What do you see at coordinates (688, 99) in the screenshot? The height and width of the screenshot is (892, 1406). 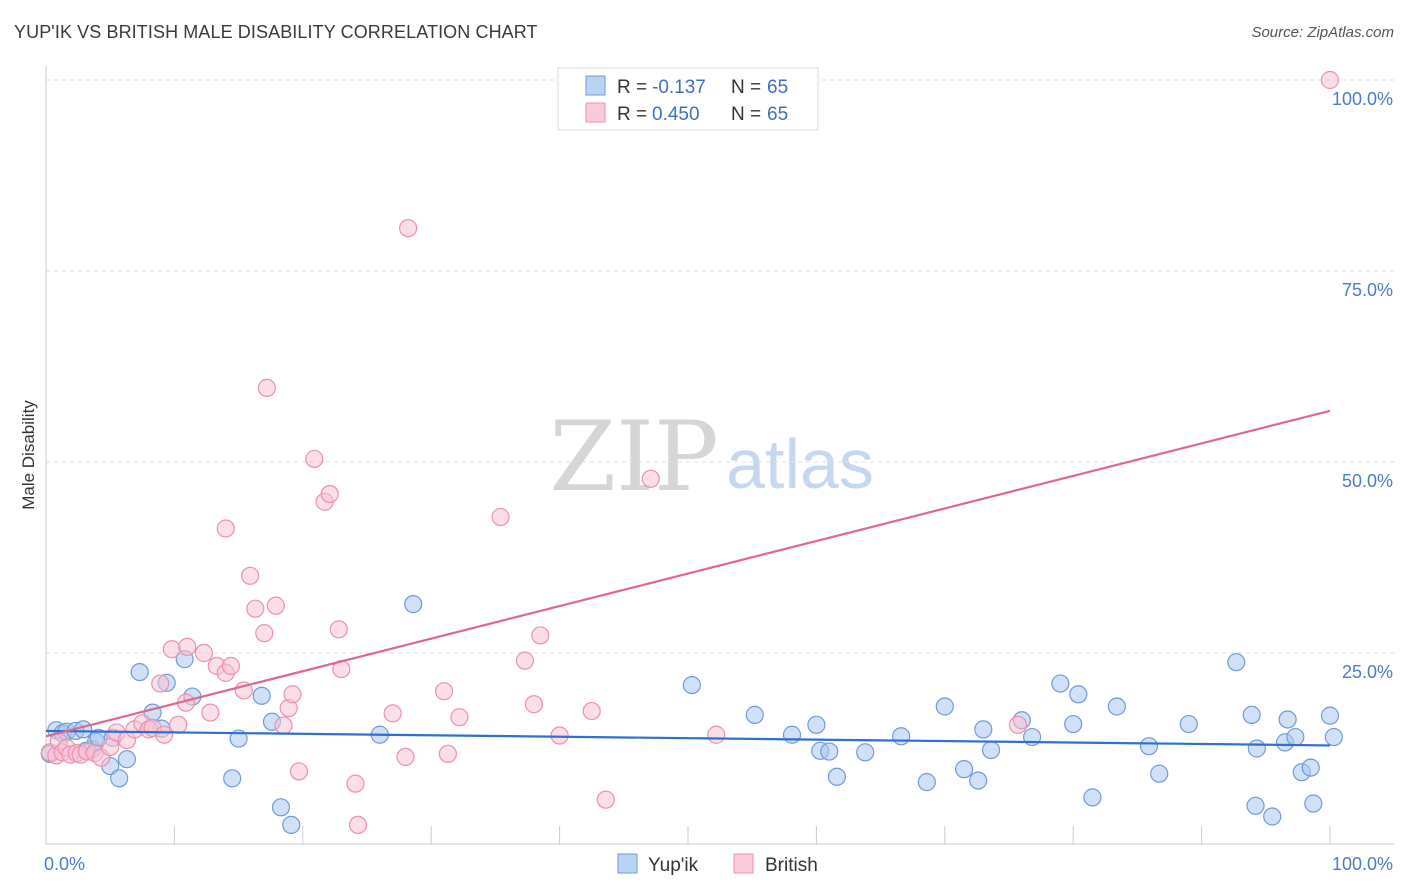 I see `legend: R = -0.137 N = 65 R = 0.450 N = 65` at bounding box center [688, 99].